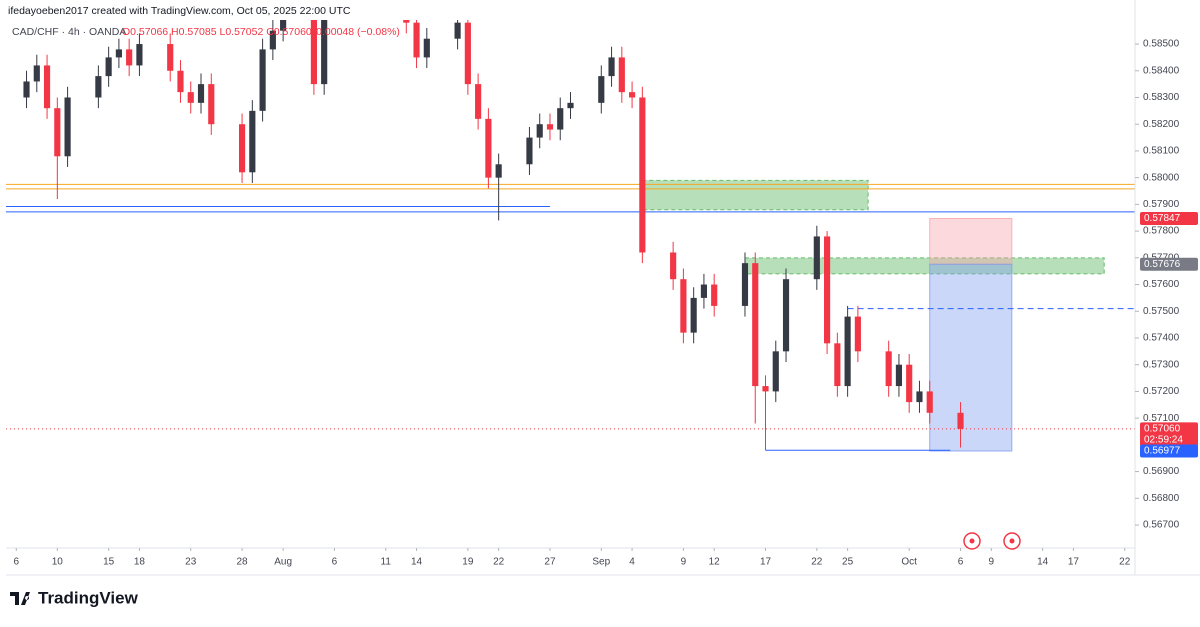  Describe the element at coordinates (1161, 177) in the screenshot. I see `y-tick-label: 0.58000` at that location.